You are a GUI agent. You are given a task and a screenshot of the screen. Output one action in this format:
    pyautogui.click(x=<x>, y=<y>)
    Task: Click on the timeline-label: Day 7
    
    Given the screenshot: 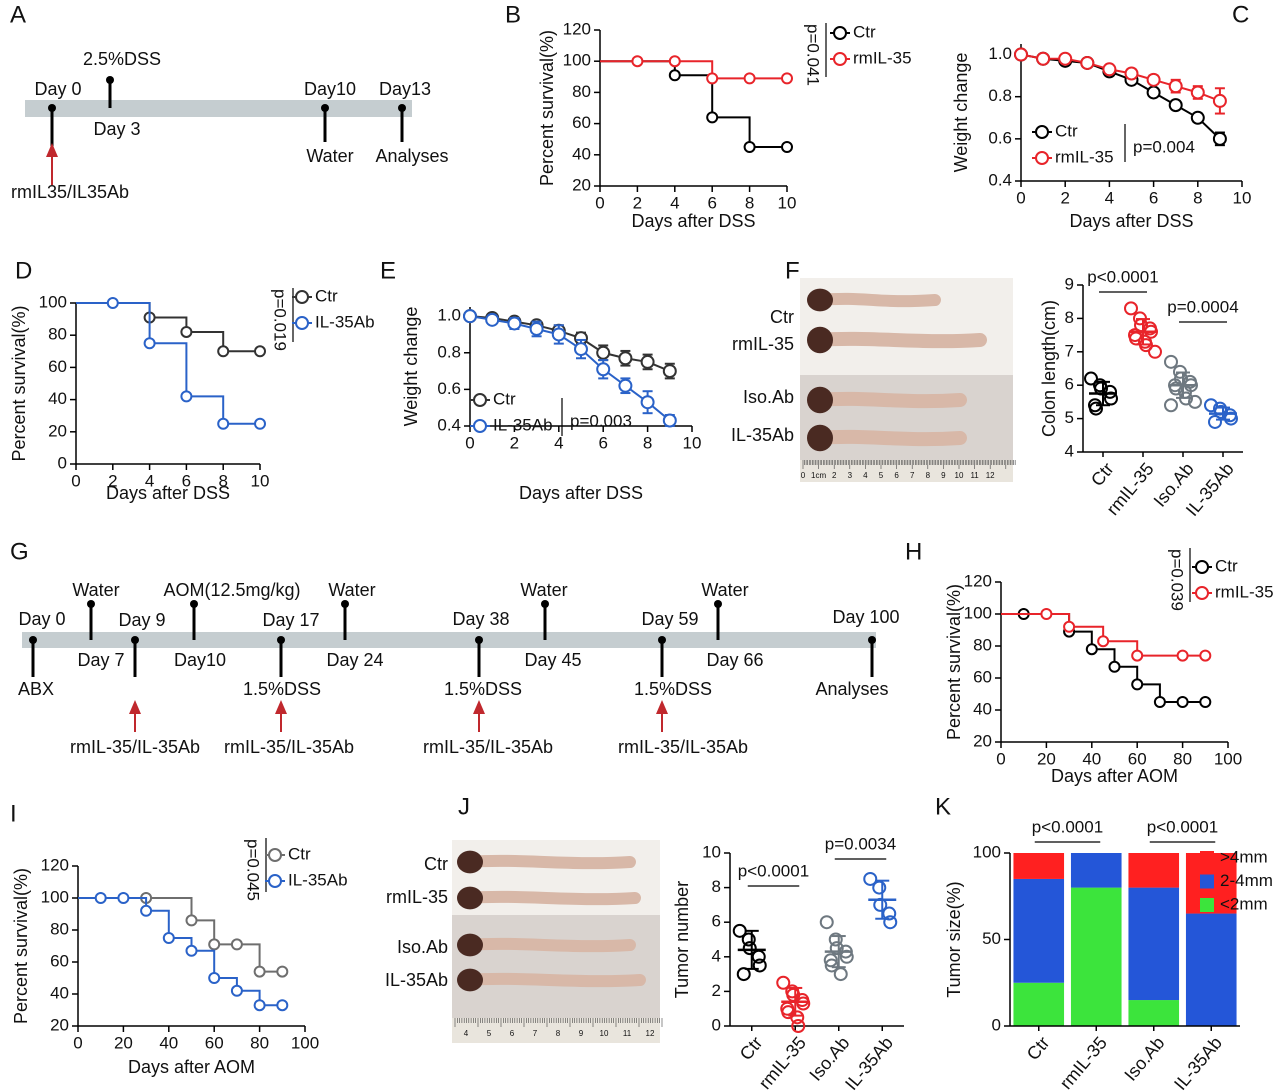 What is the action you would take?
    pyautogui.click(x=100, y=660)
    